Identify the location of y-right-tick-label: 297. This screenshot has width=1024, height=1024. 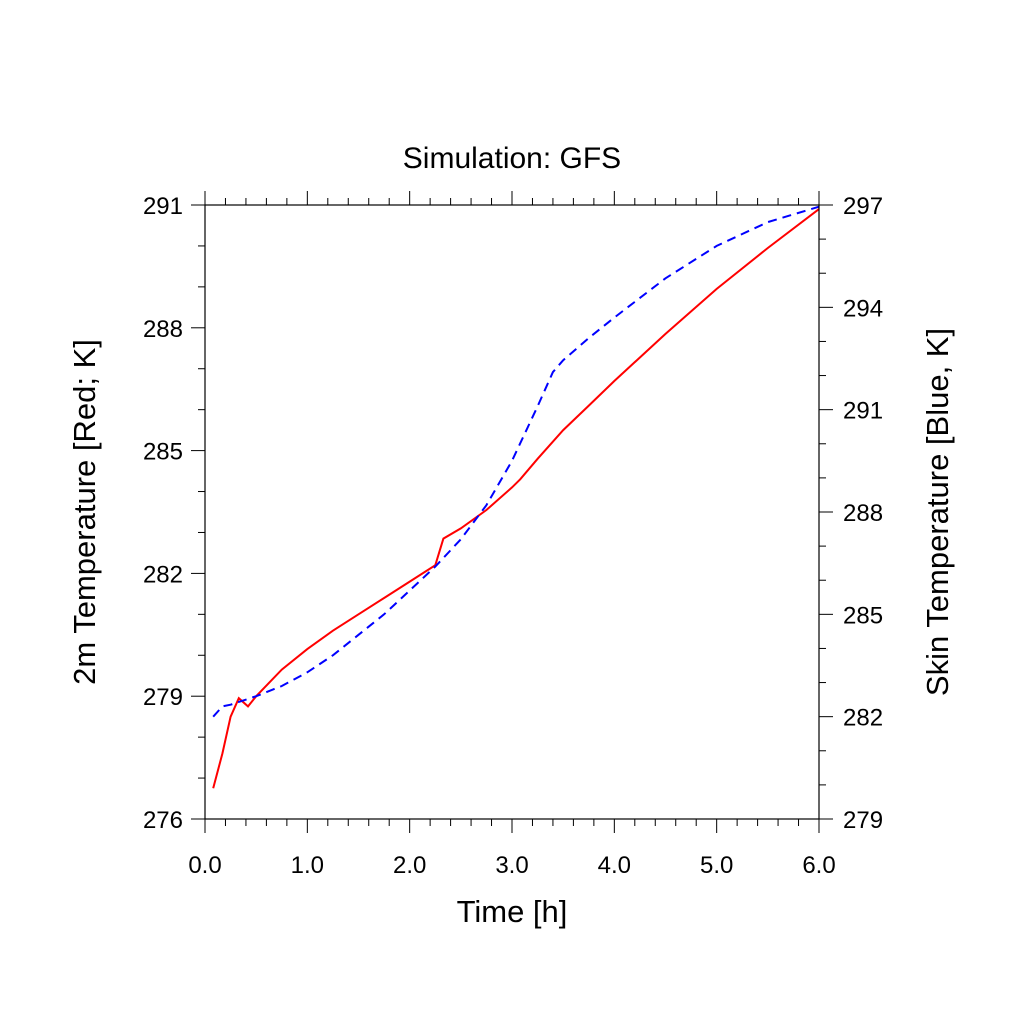
(863, 206).